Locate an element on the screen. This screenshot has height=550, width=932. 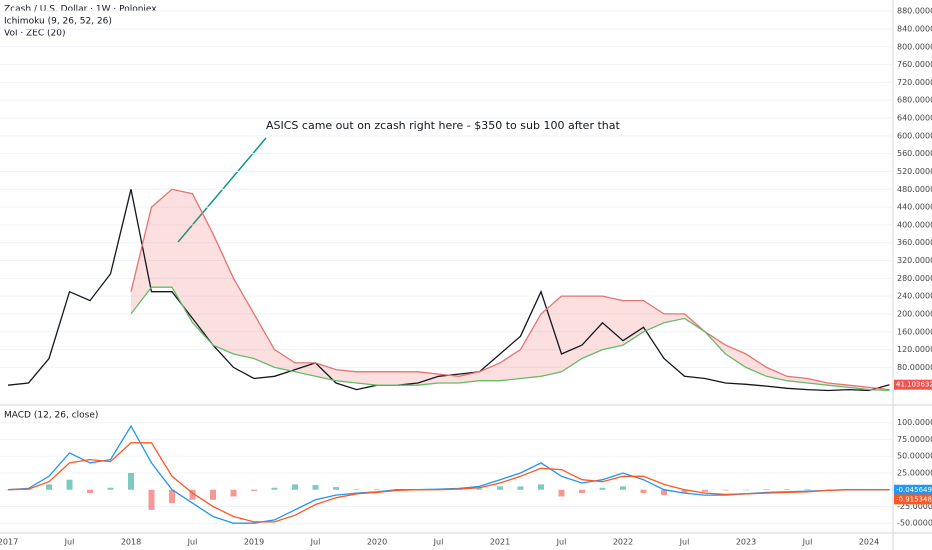
indicator-label: Ichimoku (9, 26, 52, 26) is located at coordinates (58, 22).